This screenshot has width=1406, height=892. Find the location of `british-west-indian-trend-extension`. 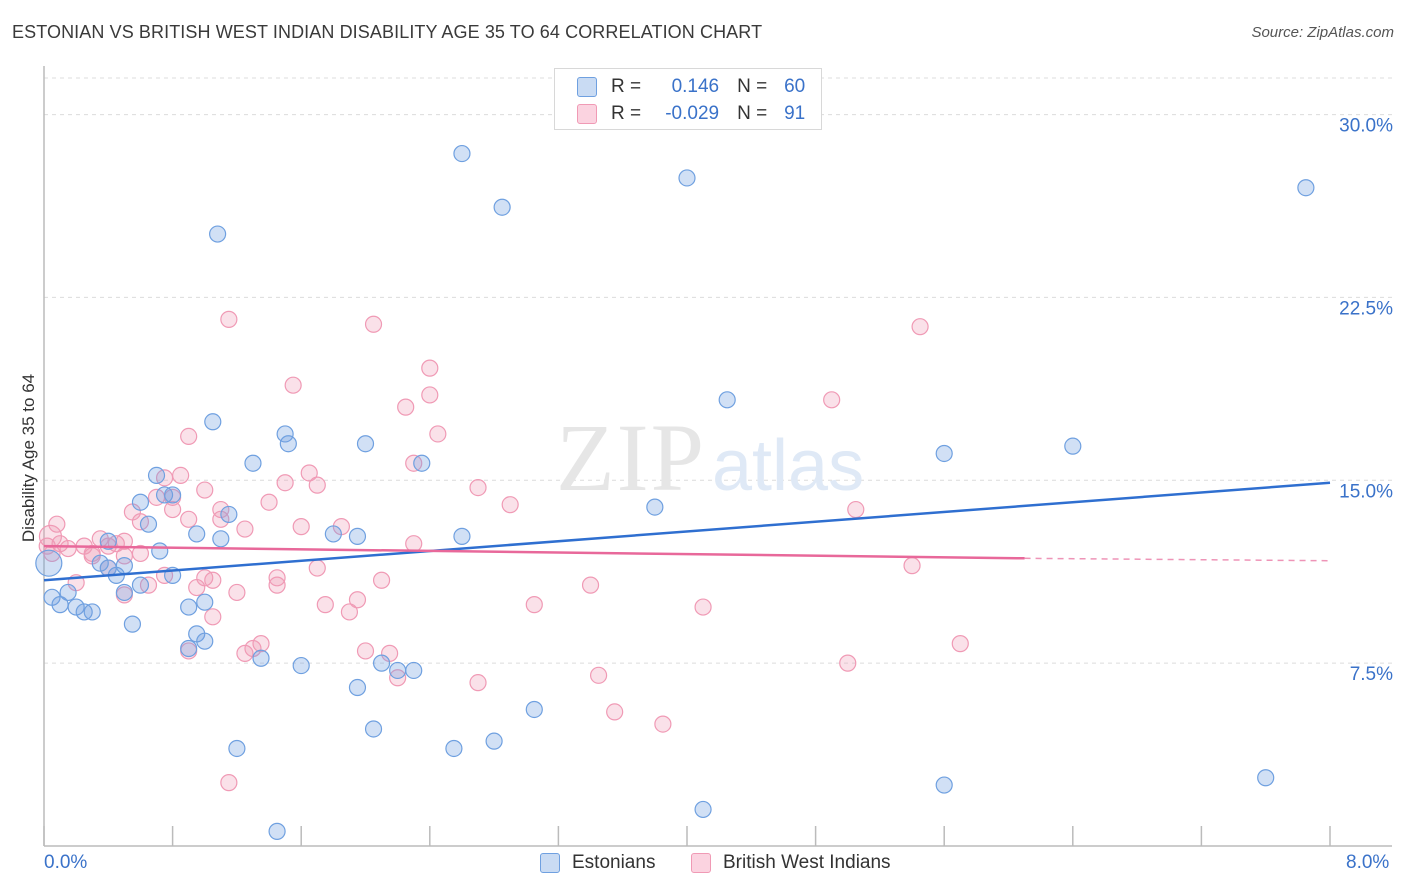

british-west-indian-trend-extension is located at coordinates (1177, 559).